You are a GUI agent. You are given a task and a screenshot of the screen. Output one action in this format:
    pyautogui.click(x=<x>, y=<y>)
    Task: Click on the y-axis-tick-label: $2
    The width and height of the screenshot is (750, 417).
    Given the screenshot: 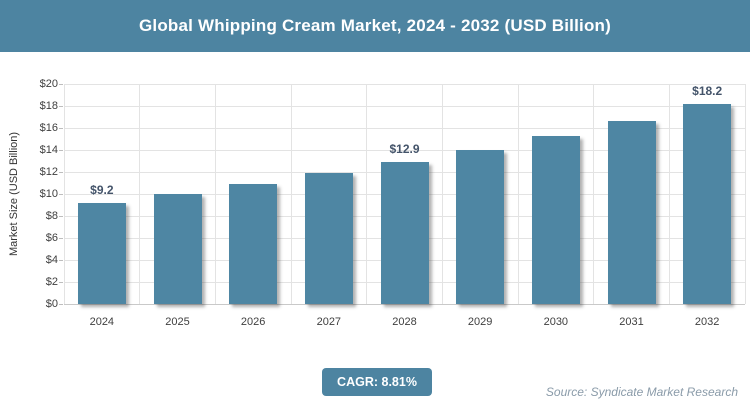 What is the action you would take?
    pyautogui.click(x=51, y=282)
    